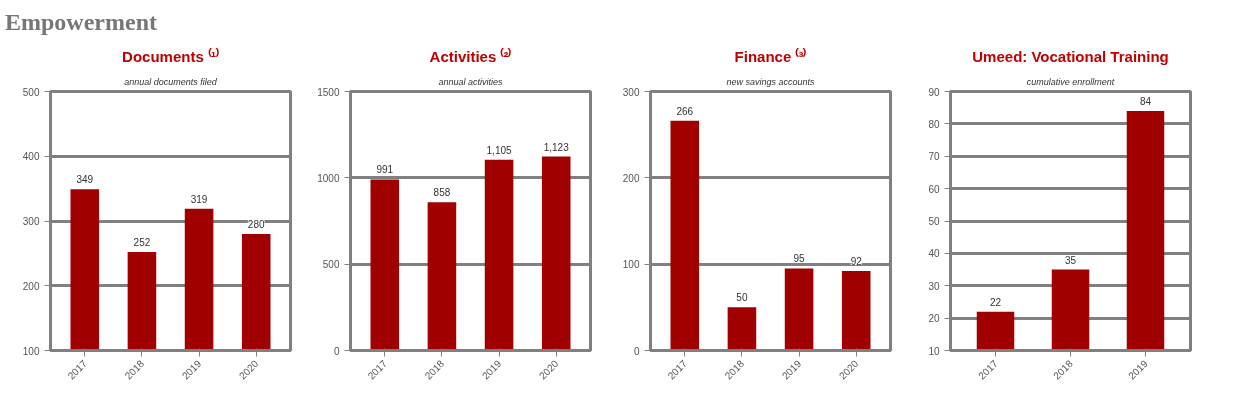 Image resolution: width=1241 pixels, height=411 pixels. I want to click on chart-subtitle: annual activities, so click(471, 81).